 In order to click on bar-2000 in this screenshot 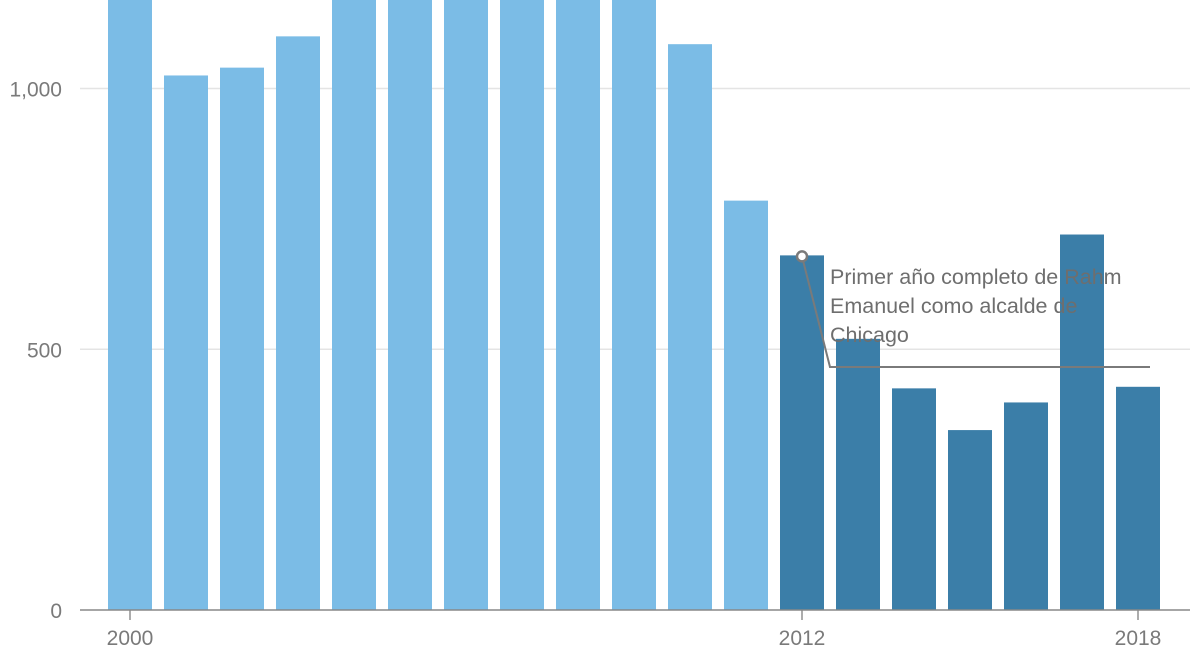, I will do `click(130, 305)`.